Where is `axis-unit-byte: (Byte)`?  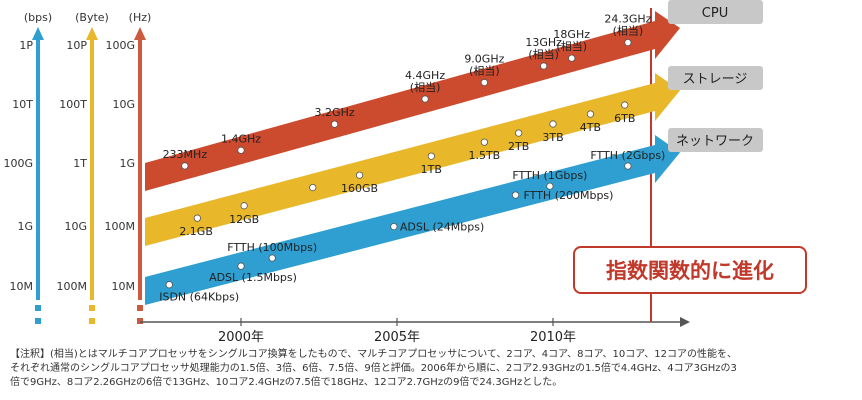
axis-unit-byte: (Byte) is located at coordinates (92, 17).